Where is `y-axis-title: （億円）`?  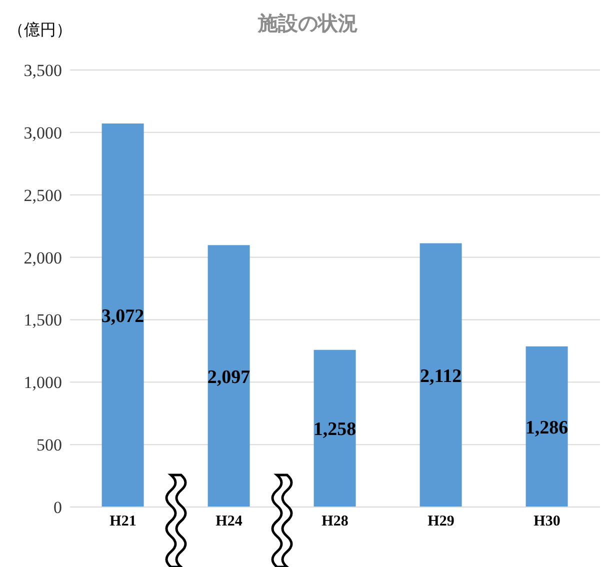
y-axis-title: （億円） is located at coordinates (40, 30).